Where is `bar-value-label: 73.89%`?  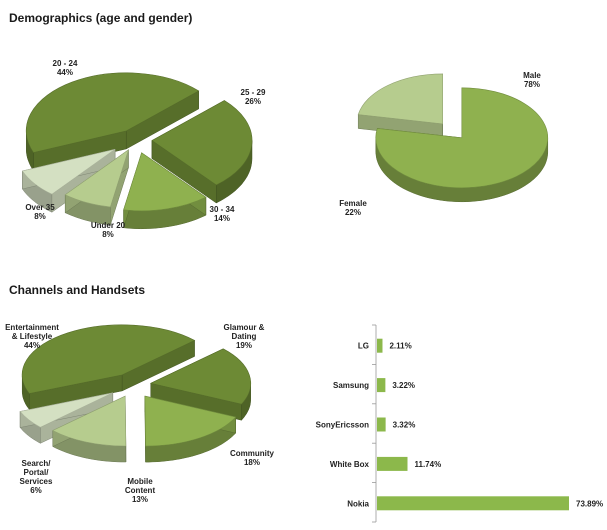
bar-value-label: 73.89% is located at coordinates (589, 503).